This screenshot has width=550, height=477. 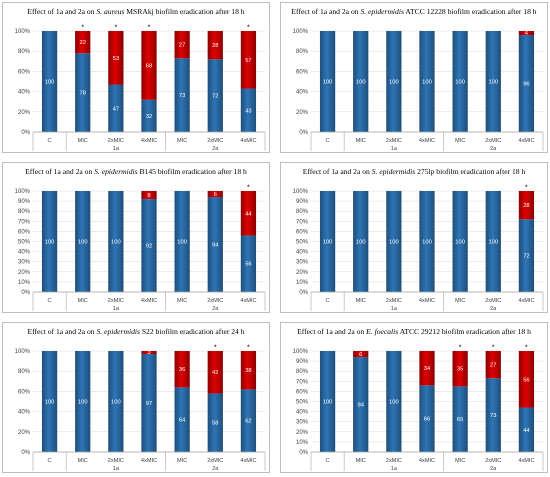 I want to click on group-label: 2a, so click(x=493, y=469).